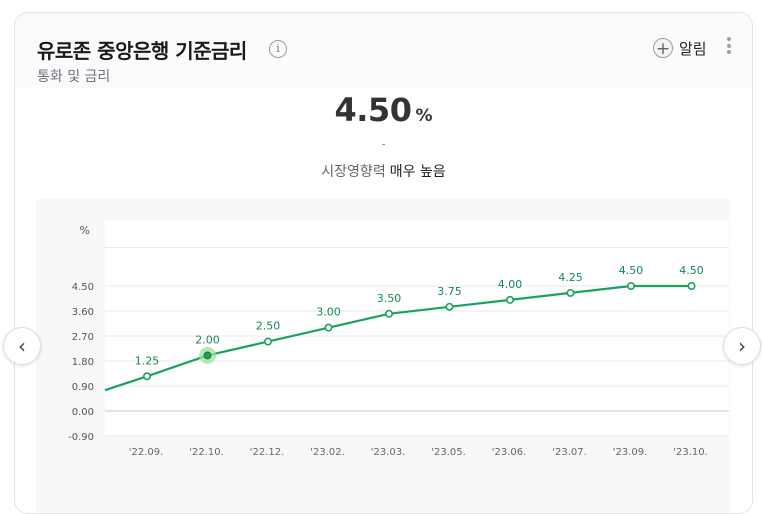  Describe the element at coordinates (278, 49) in the screenshot. I see `info-icon: i` at that location.